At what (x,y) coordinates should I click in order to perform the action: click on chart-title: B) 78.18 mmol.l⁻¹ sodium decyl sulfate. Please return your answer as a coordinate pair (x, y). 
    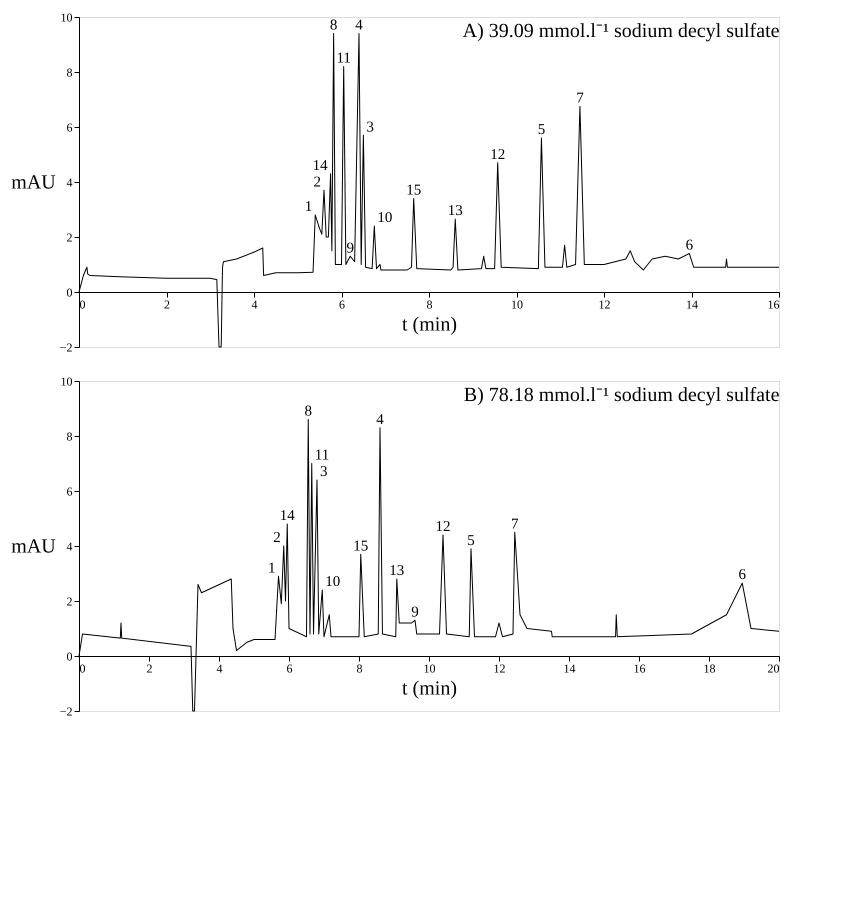
    Looking at the image, I should click on (622, 395).